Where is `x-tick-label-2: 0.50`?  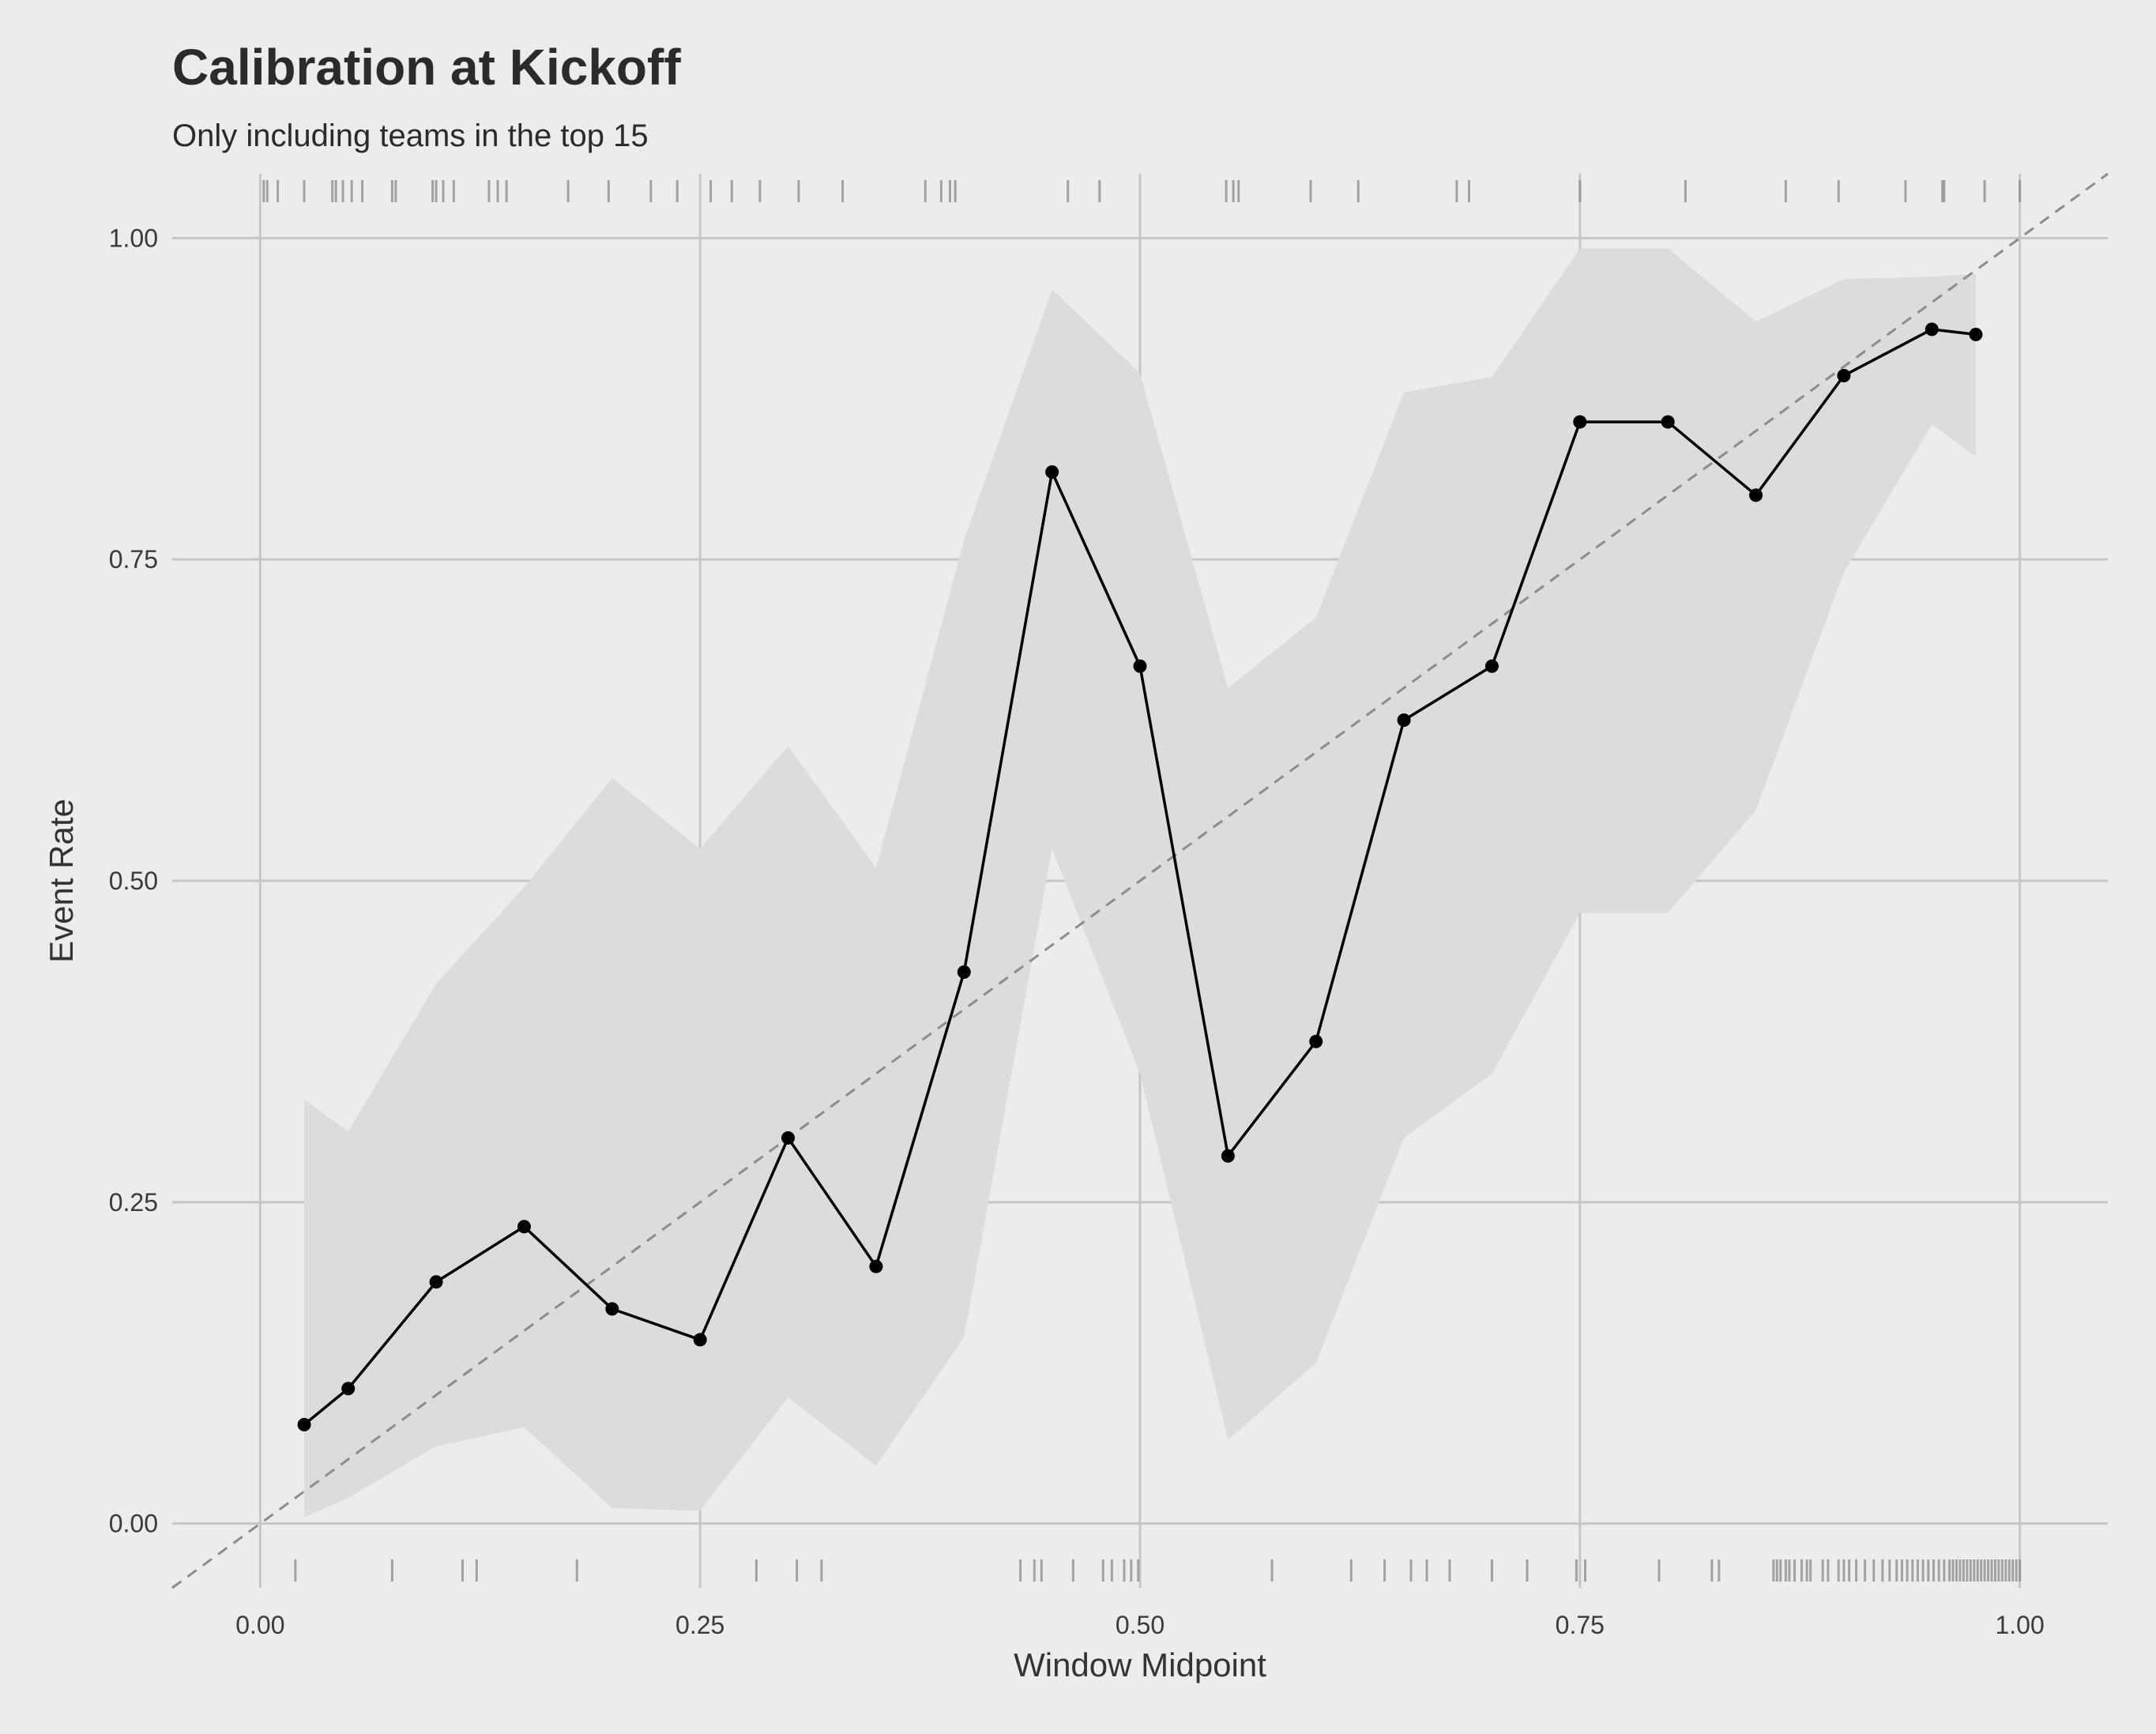
x-tick-label-2: 0.50 is located at coordinates (1141, 1625).